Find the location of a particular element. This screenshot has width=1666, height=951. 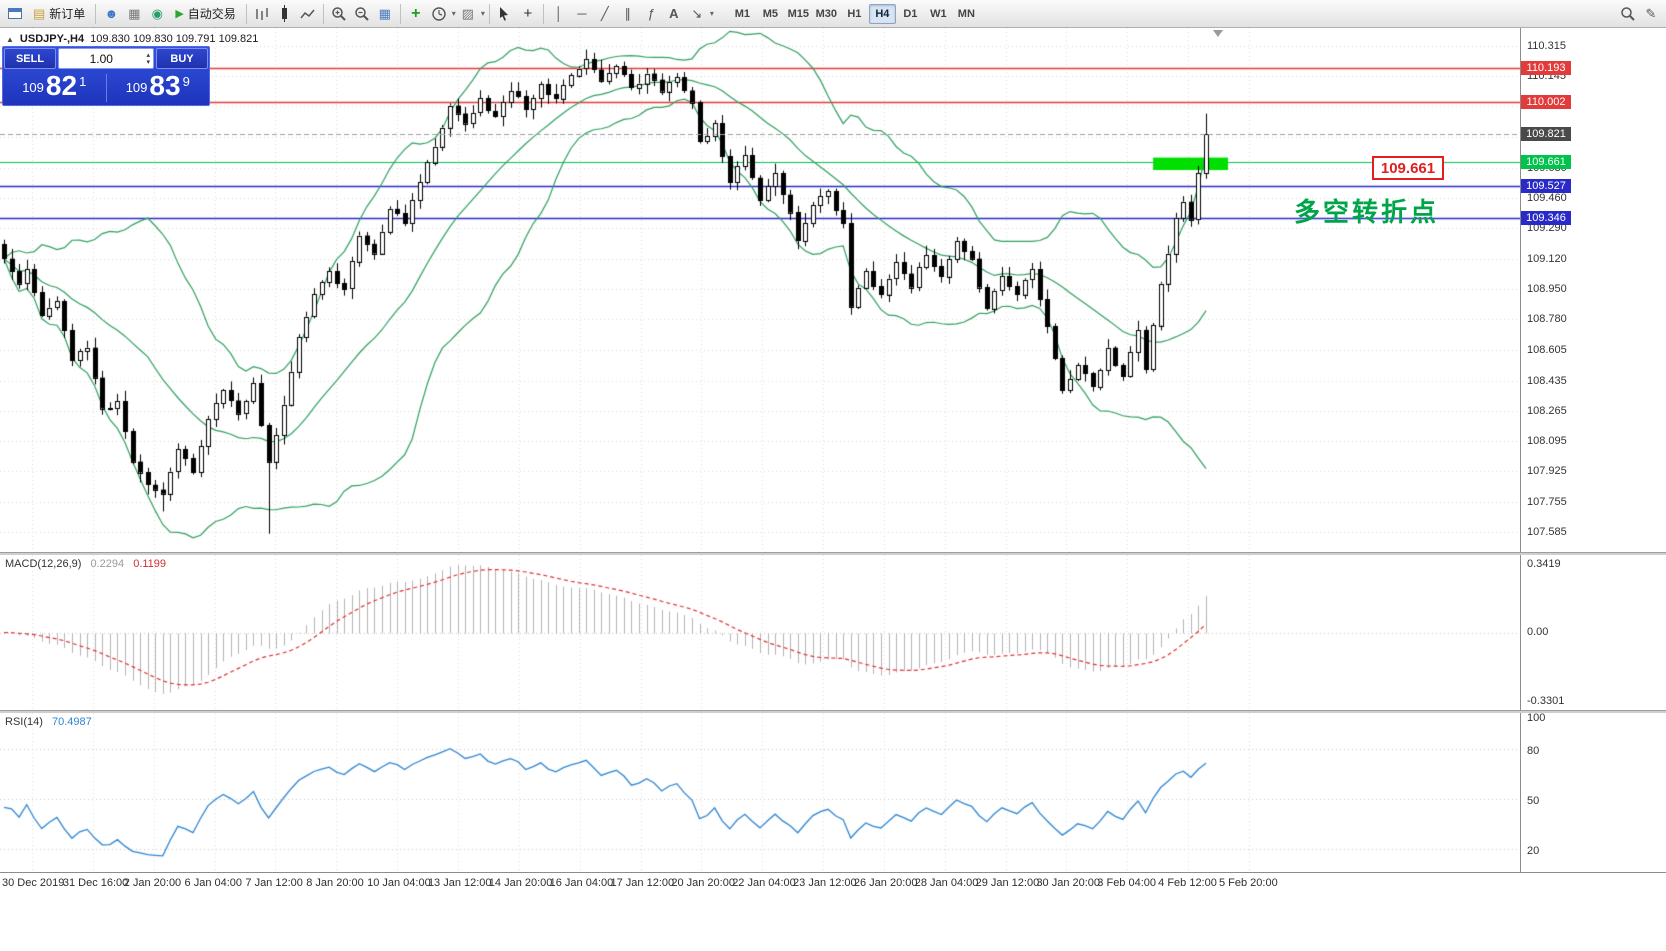

time-axis is located at coordinates (833, 911).